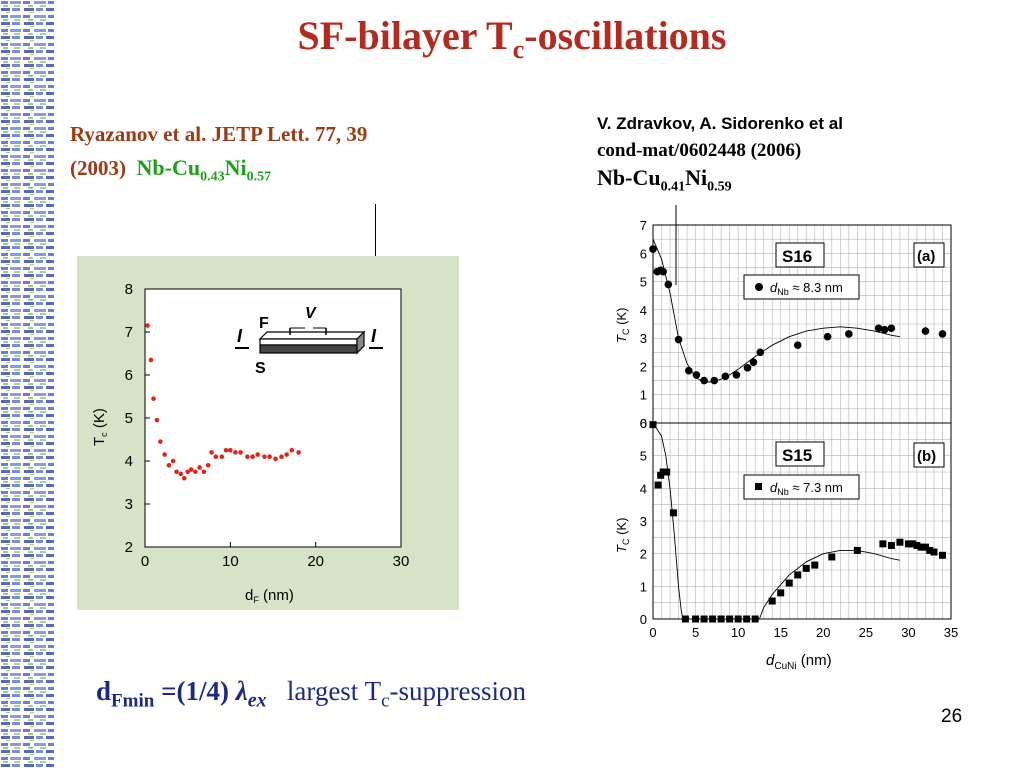 The width and height of the screenshot is (1024, 768). Describe the element at coordinates (643, 488) in the screenshot. I see `right-y-tick-label: 4` at that location.